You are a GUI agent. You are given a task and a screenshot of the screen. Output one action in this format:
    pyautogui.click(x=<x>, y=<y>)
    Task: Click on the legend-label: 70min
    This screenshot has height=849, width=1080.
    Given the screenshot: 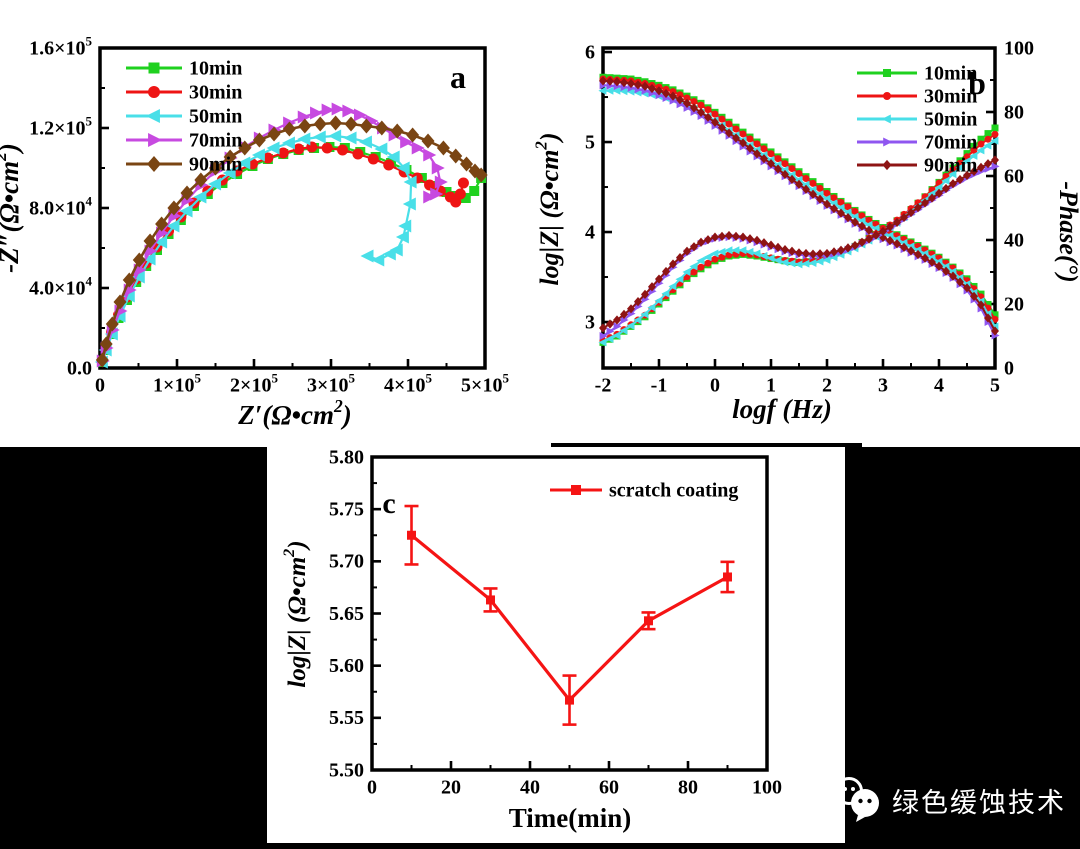 What is the action you would take?
    pyautogui.click(x=950, y=143)
    